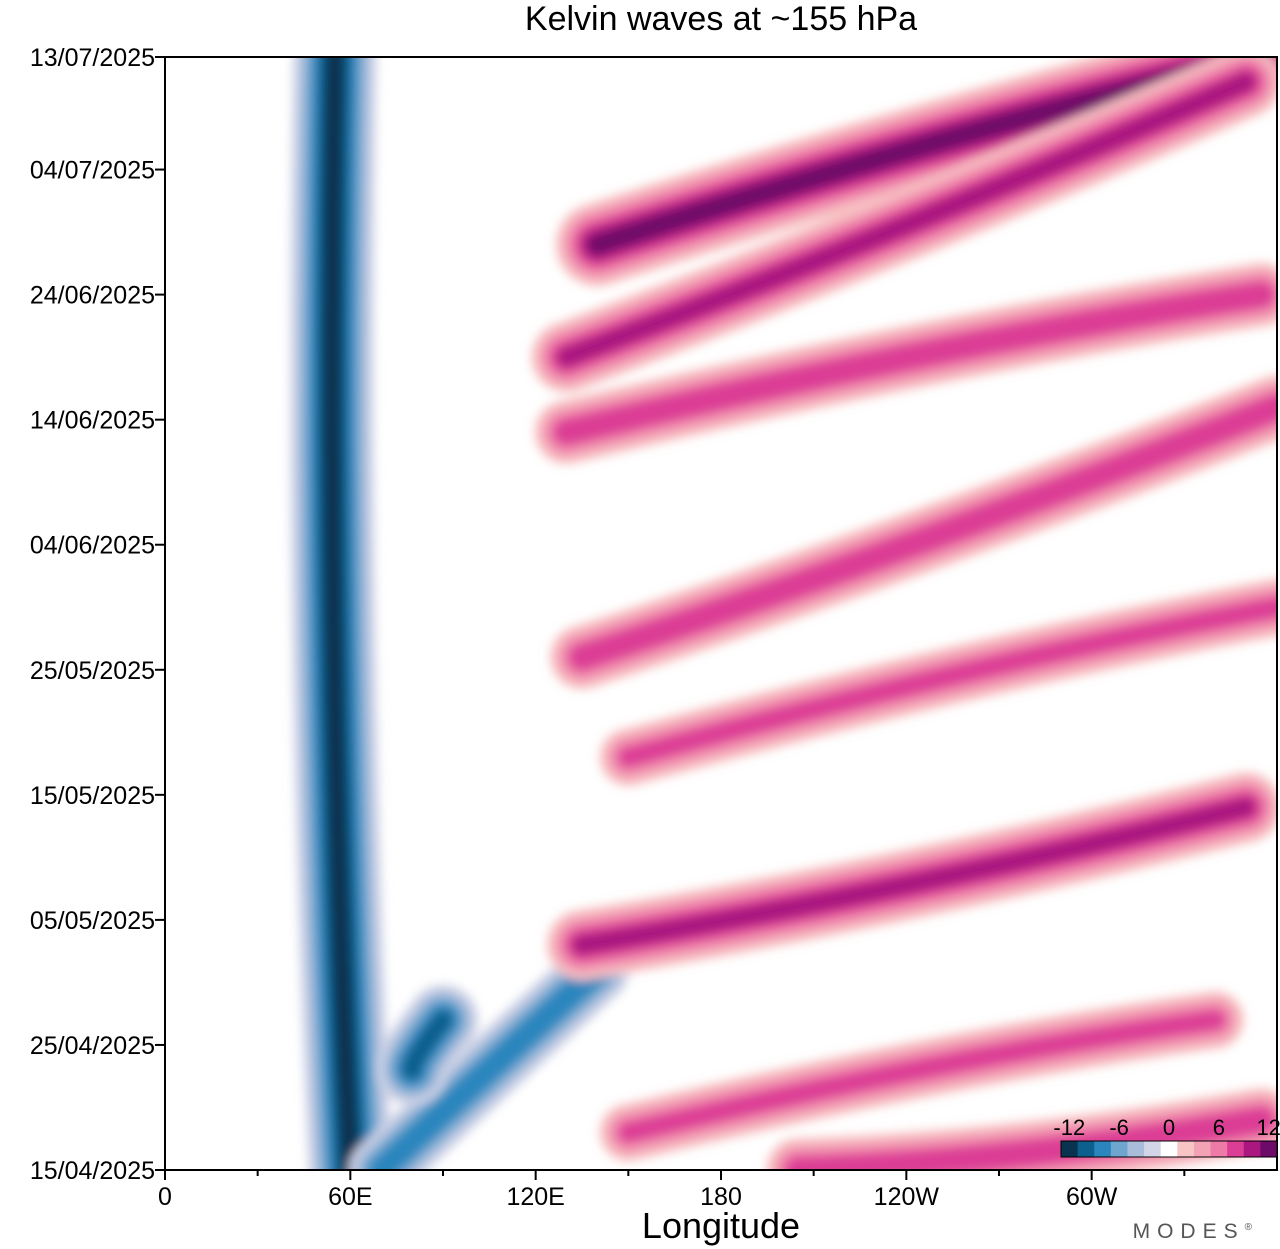 Image resolution: width=1280 pixels, height=1249 pixels. What do you see at coordinates (1092, 1197) in the screenshot?
I see `x-tick-label: 60W` at bounding box center [1092, 1197].